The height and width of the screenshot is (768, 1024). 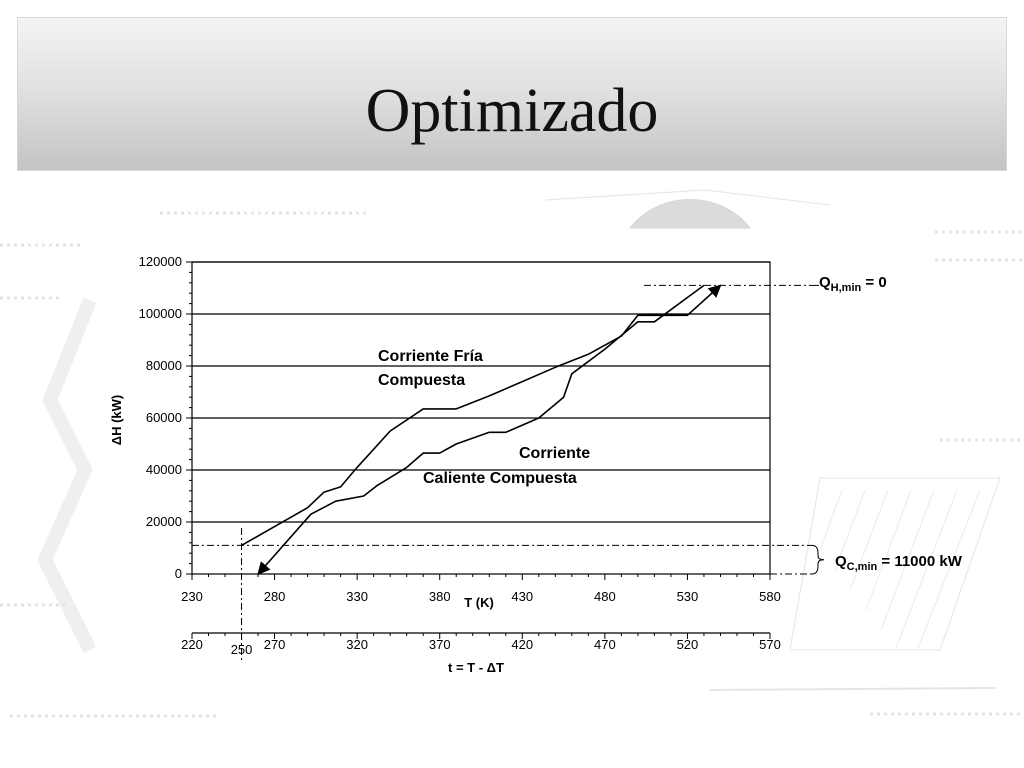 What do you see at coordinates (522, 644) in the screenshot?
I see `x2-tick-label: 420` at bounding box center [522, 644].